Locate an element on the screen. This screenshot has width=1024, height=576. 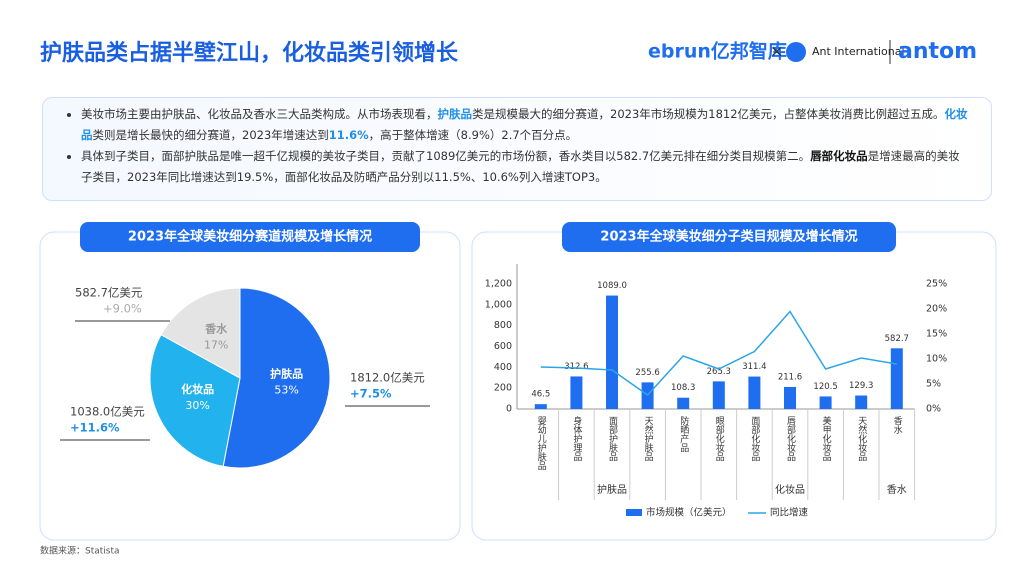
slice-value: 17% is located at coordinates (216, 345).